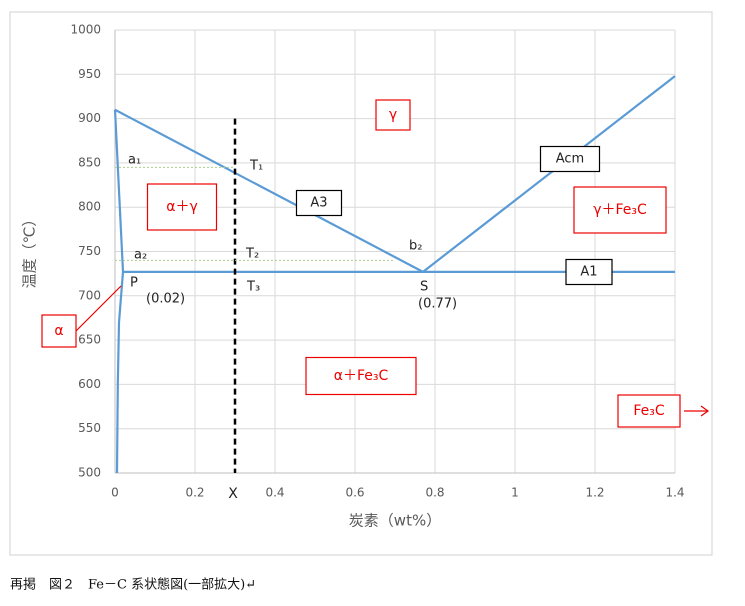 Image resolution: width=745 pixels, height=606 pixels. What do you see at coordinates (89, 162) in the screenshot?
I see `y-tick-label: 850` at bounding box center [89, 162].